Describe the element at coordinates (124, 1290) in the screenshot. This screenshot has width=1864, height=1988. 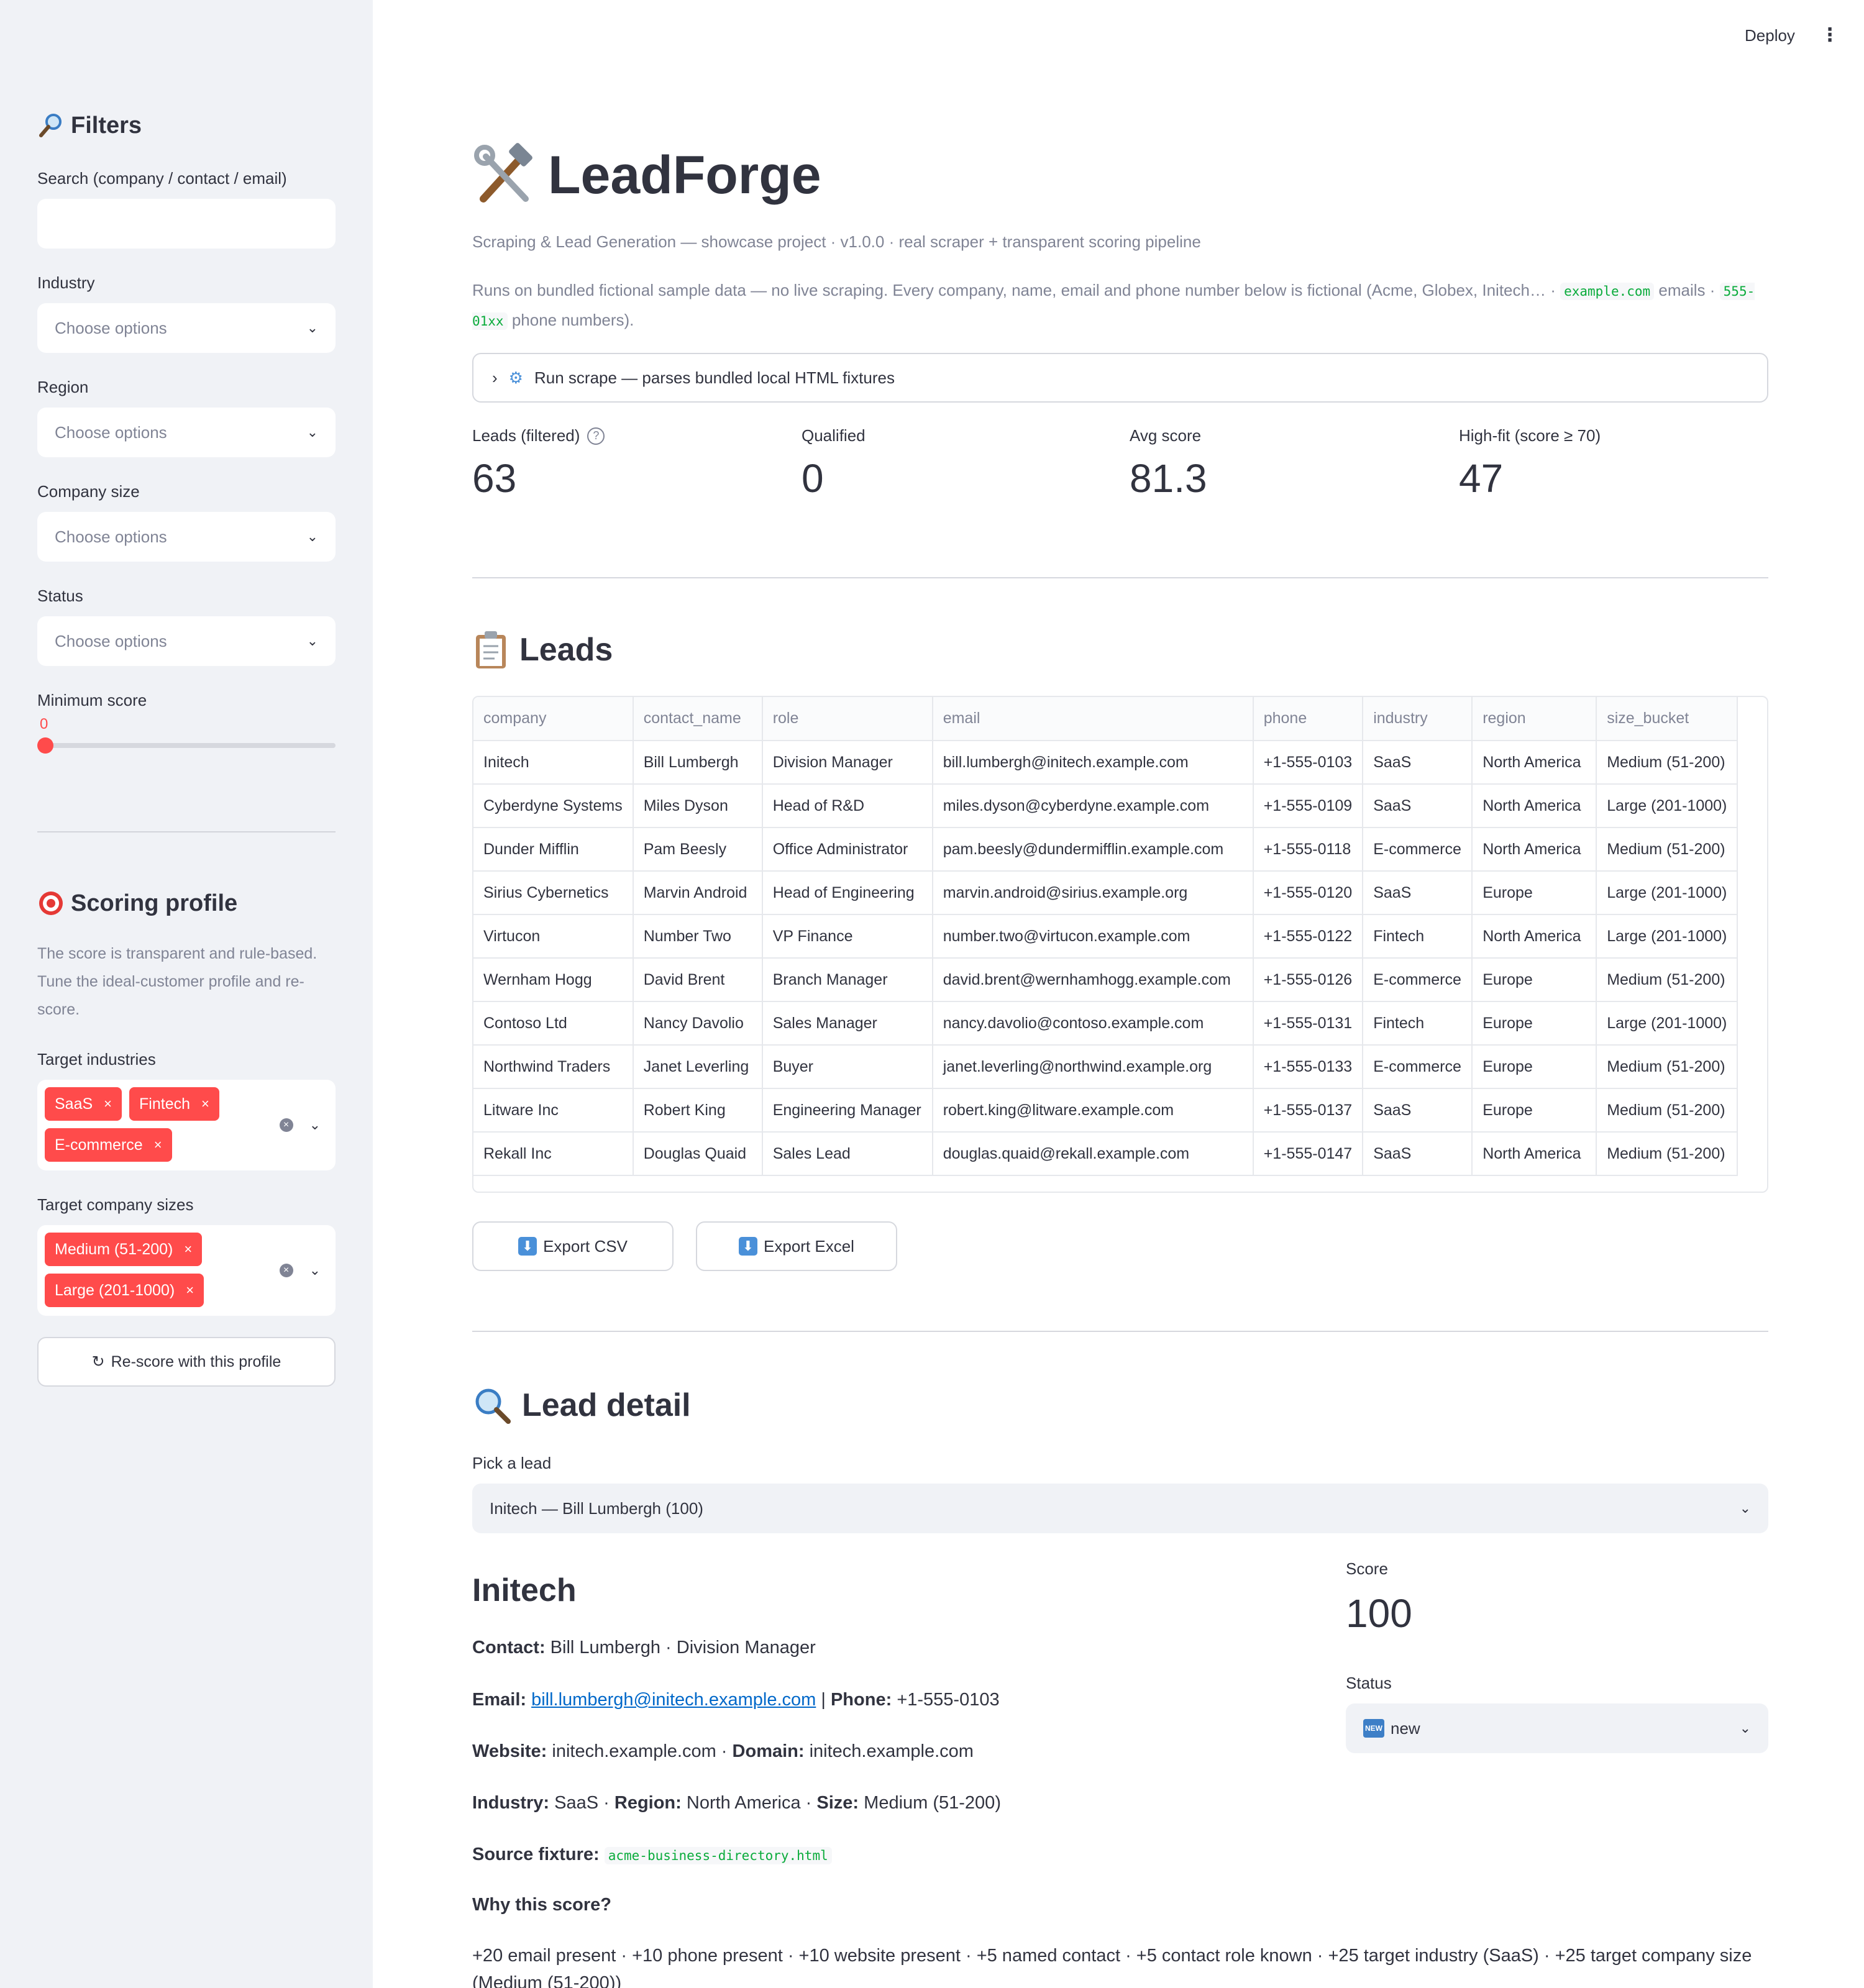
I see `chip: Large (201-1000) ×` at that location.